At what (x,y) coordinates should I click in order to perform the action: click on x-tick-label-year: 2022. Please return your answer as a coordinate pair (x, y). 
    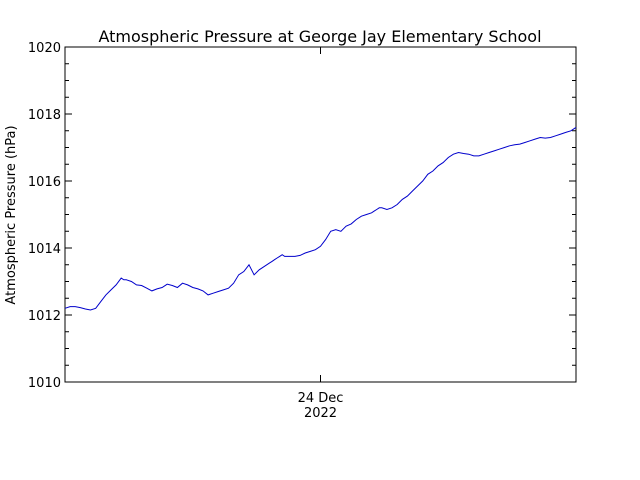
    Looking at the image, I should click on (320, 413).